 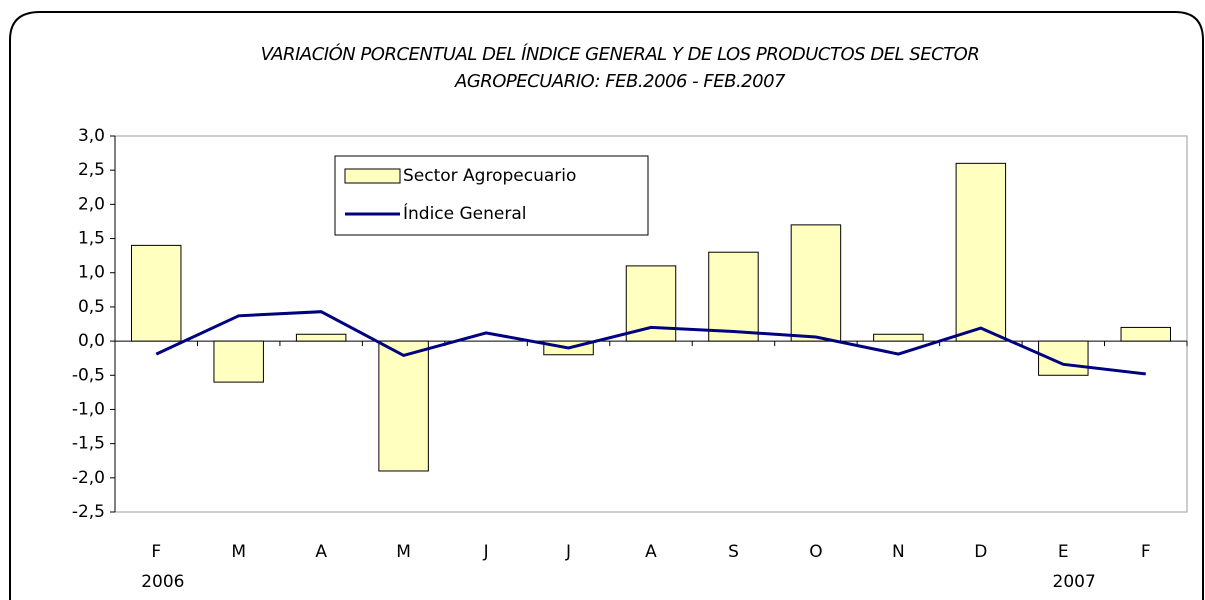 What do you see at coordinates (733, 552) in the screenshot?
I see `x-tick-label: S` at bounding box center [733, 552].